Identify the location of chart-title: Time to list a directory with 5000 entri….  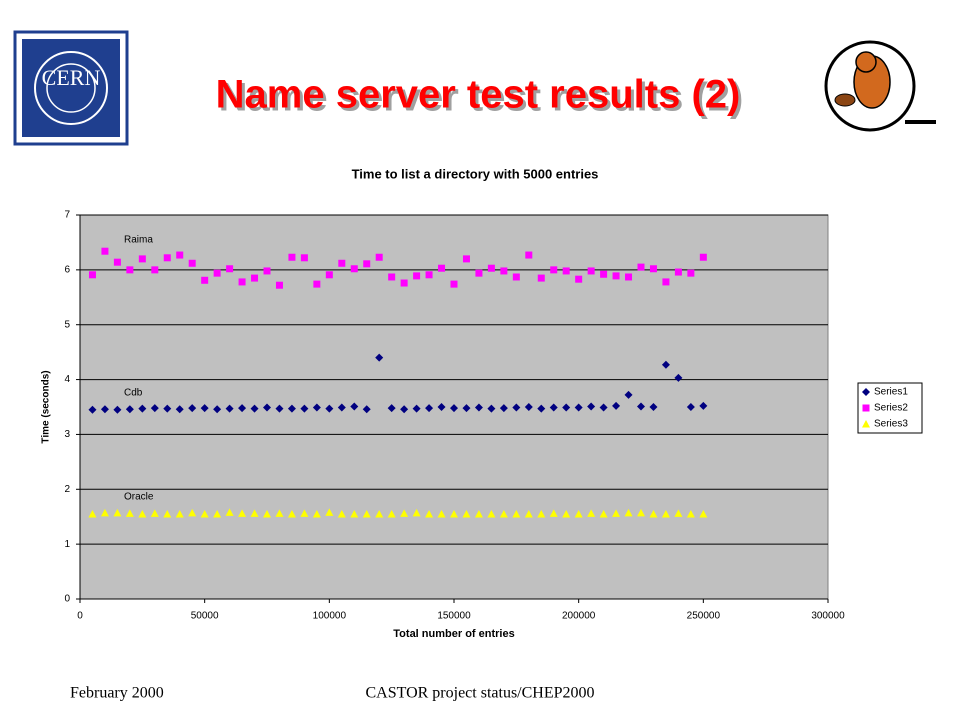
(475, 173).